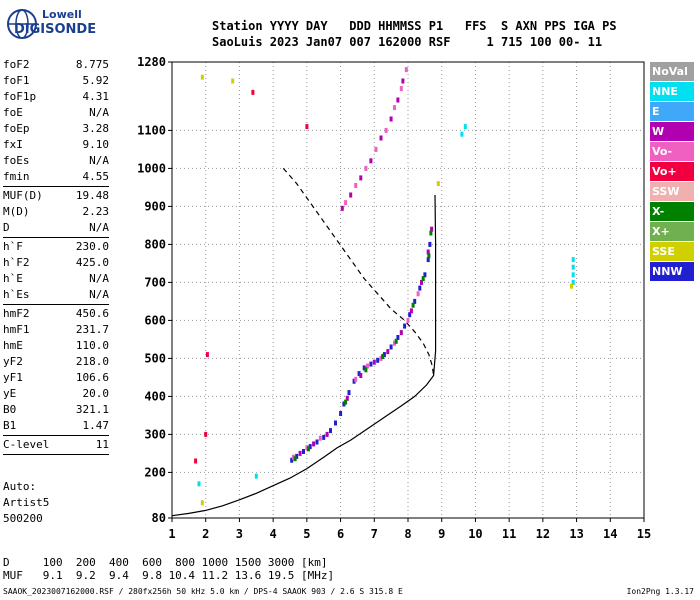 The width and height of the screenshot is (700, 600). What do you see at coordinates (56, 410) in the screenshot?
I see `param-row: B0 321.1` at bounding box center [56, 410].